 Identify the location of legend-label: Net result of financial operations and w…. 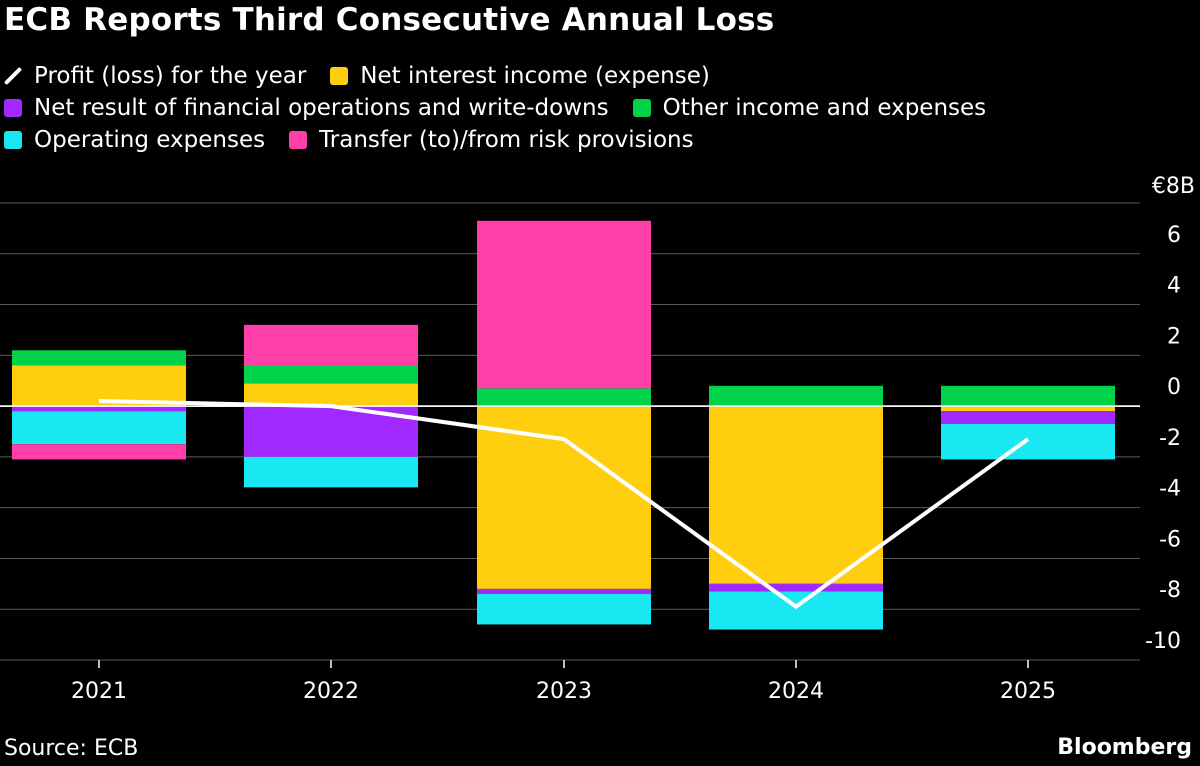
(321, 108).